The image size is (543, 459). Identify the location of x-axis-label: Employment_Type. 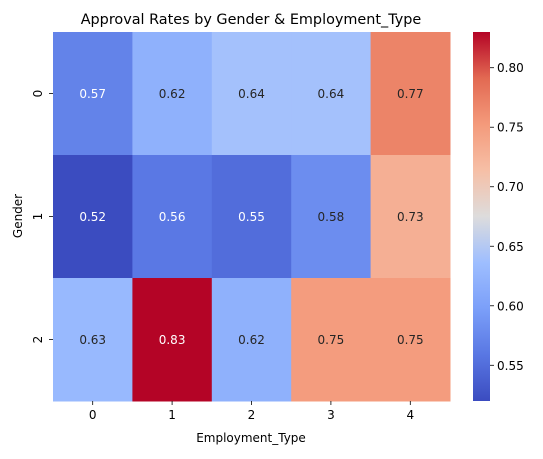
(251, 438).